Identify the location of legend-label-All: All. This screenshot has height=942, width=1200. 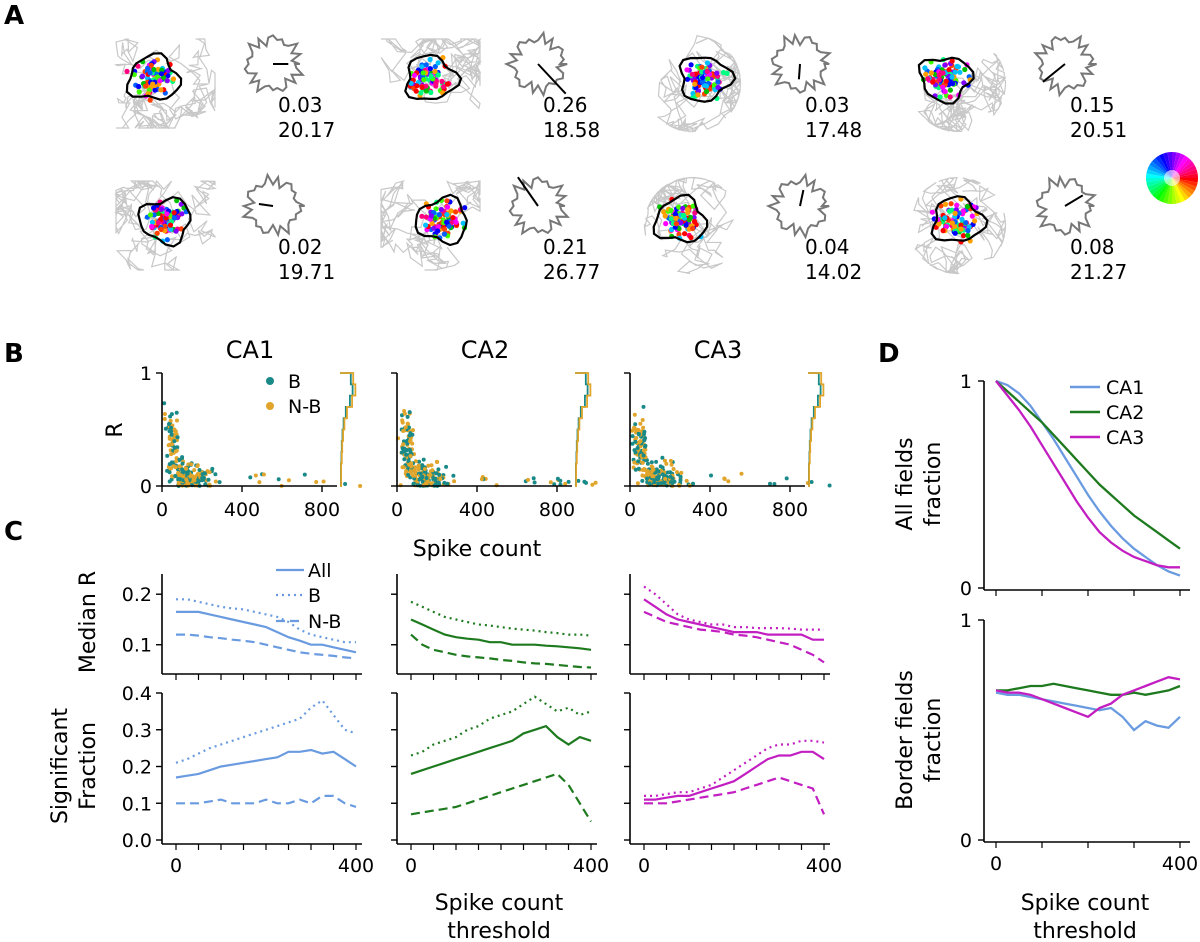
(320, 571).